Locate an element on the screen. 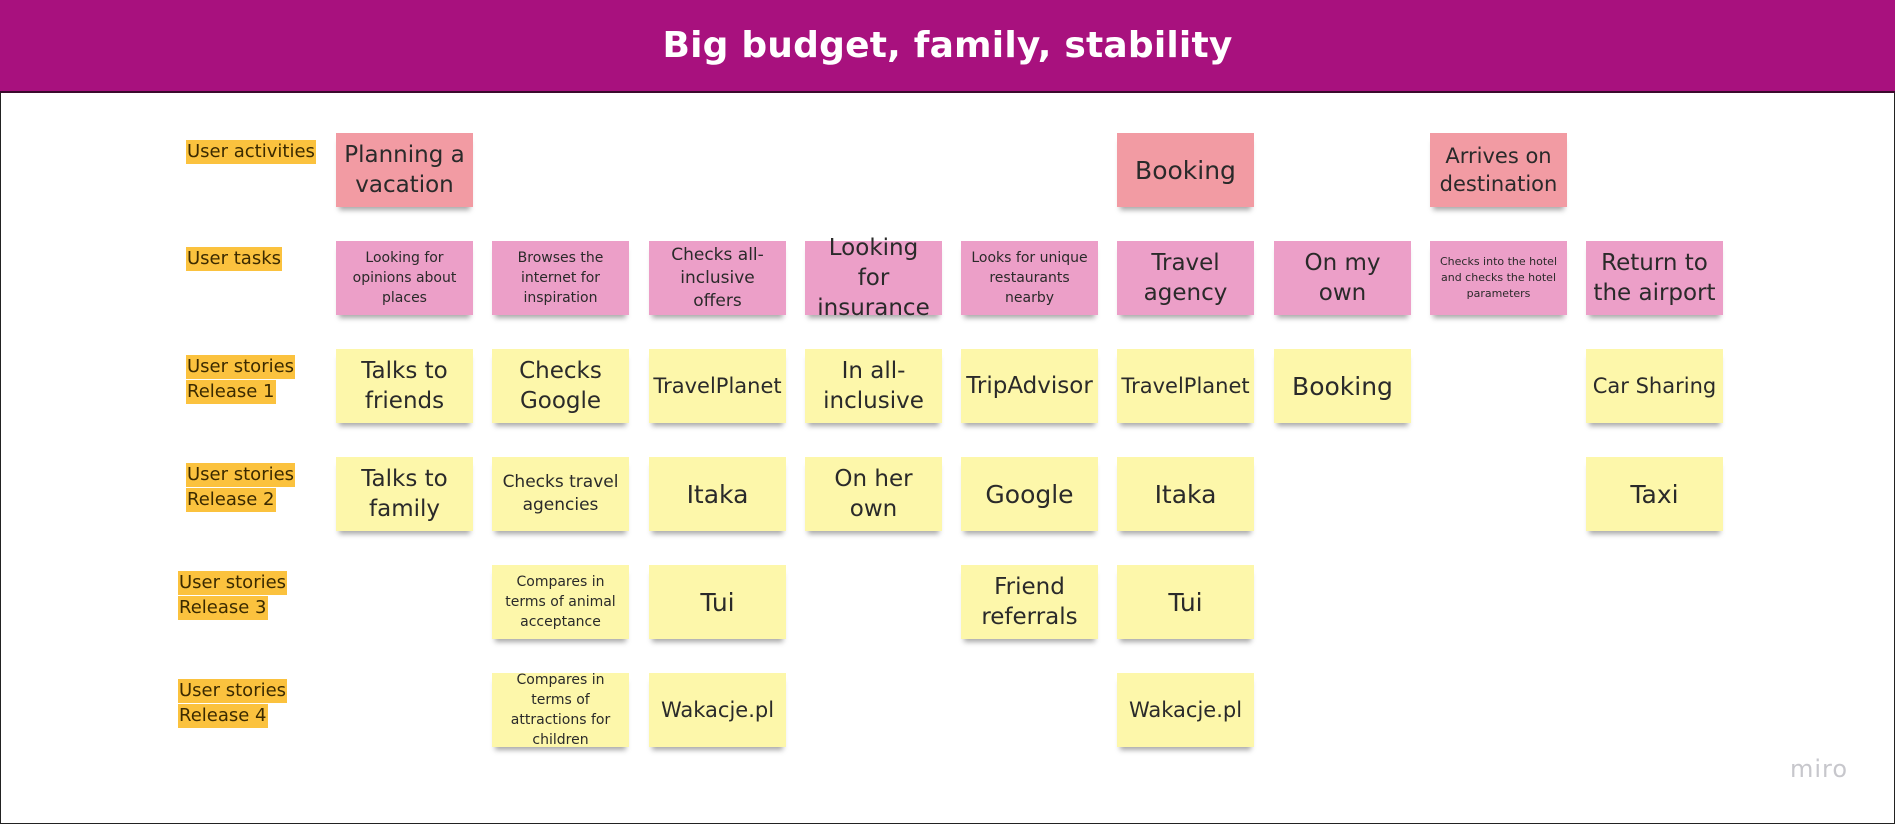  row-label-activities: User activities is located at coordinates (251, 152).